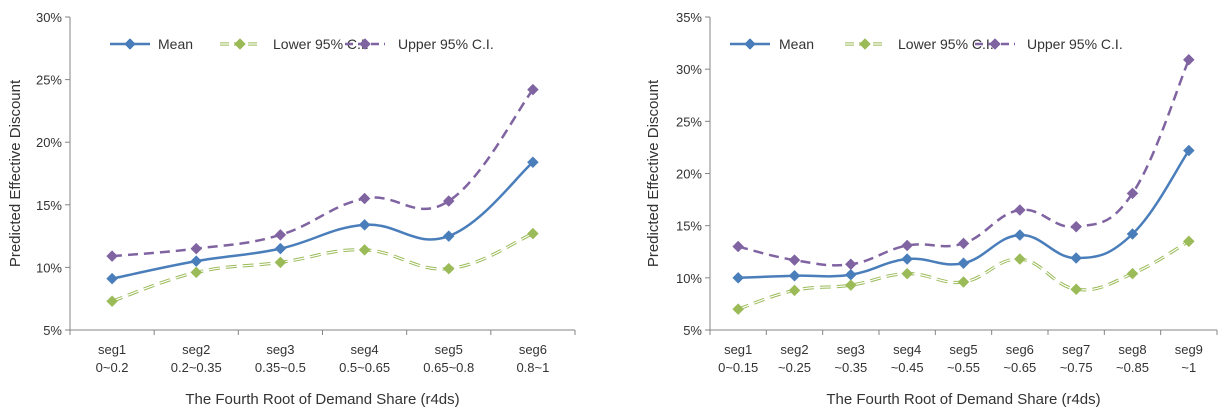 Image resolution: width=1219 pixels, height=410 pixels. What do you see at coordinates (1076, 367) in the screenshot?
I see `x-tick-sublabel: ~0.75` at bounding box center [1076, 367].